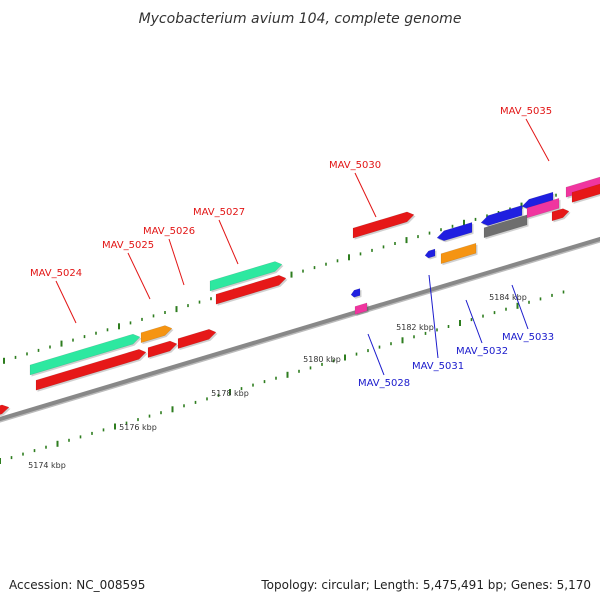 This screenshot has height=600, width=600. What do you see at coordinates (355, 165) in the screenshot?
I see `gene-label: MAV_5030` at bounding box center [355, 165].